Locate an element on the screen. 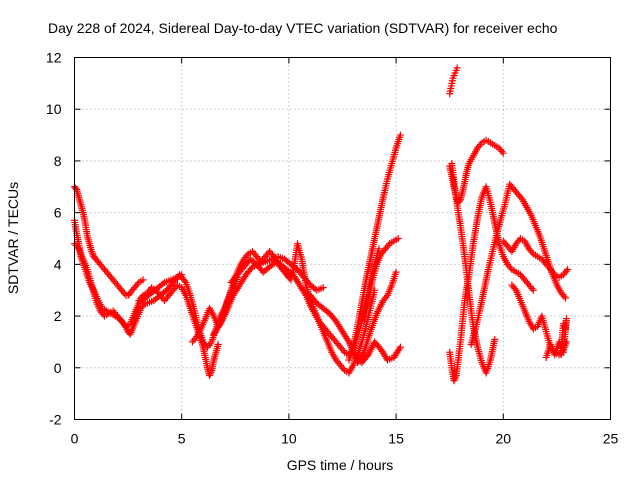 The height and width of the screenshot is (480, 640). x-tick-labels: 0 5 10 15 20 25 is located at coordinates (345, 439).